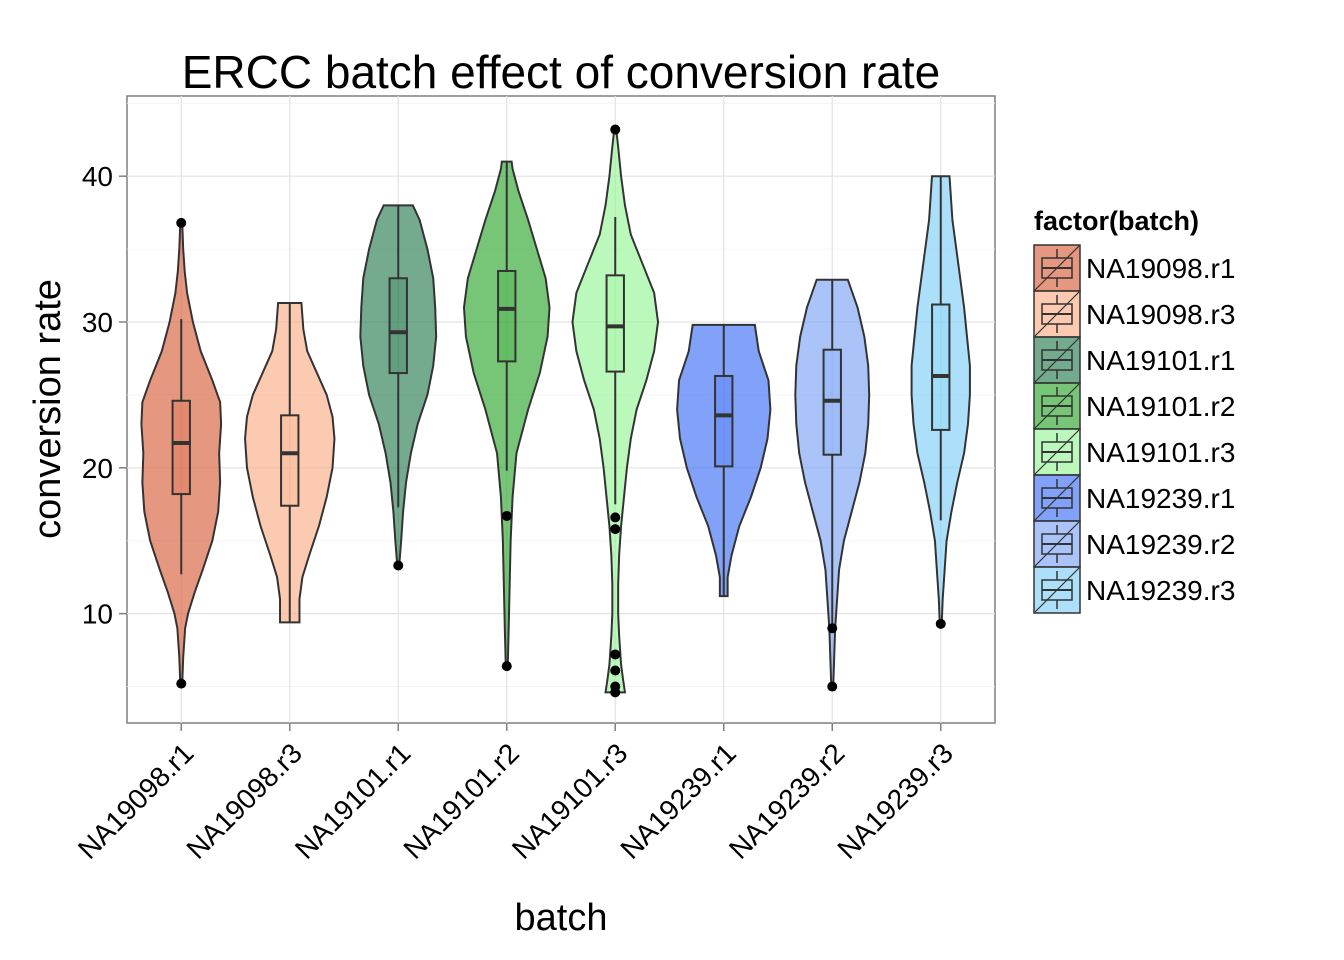 The width and height of the screenshot is (1344, 960). I want to click on violin-group-NA19101.r2, so click(506, 416).